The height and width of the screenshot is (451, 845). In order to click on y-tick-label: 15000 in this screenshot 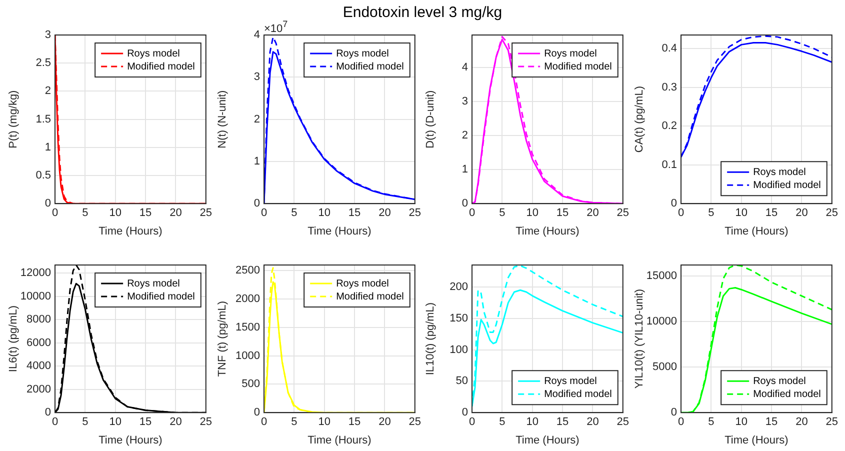, I will do `click(661, 276)`.